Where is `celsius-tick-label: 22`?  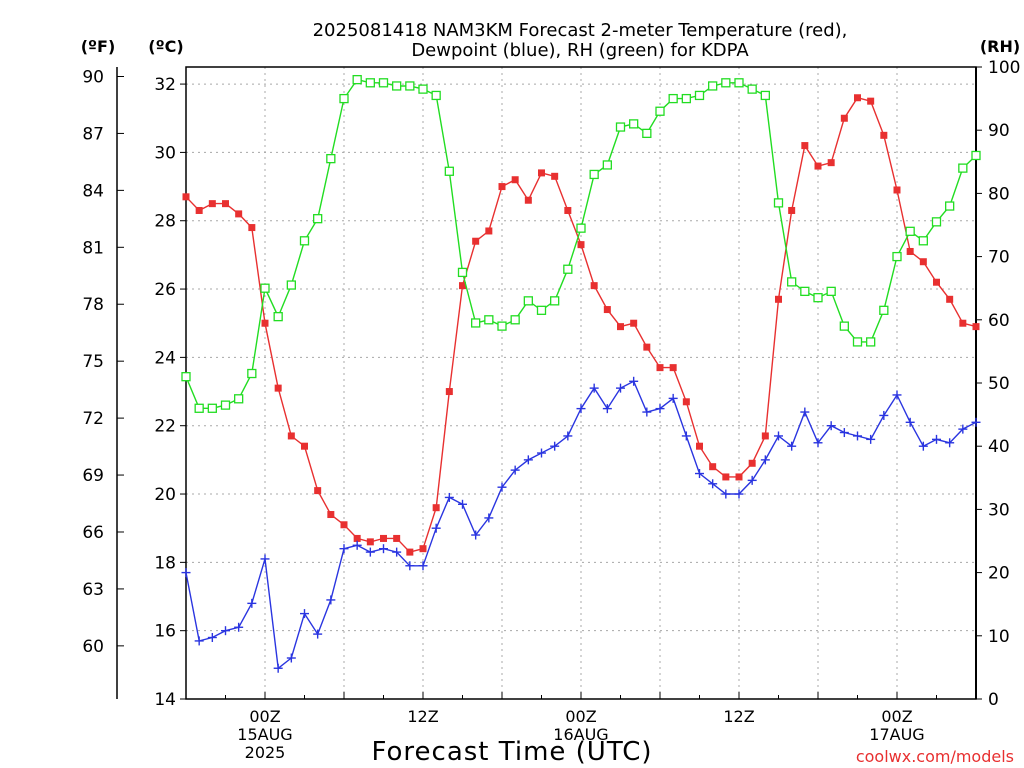 celsius-tick-label: 22 is located at coordinates (165, 427).